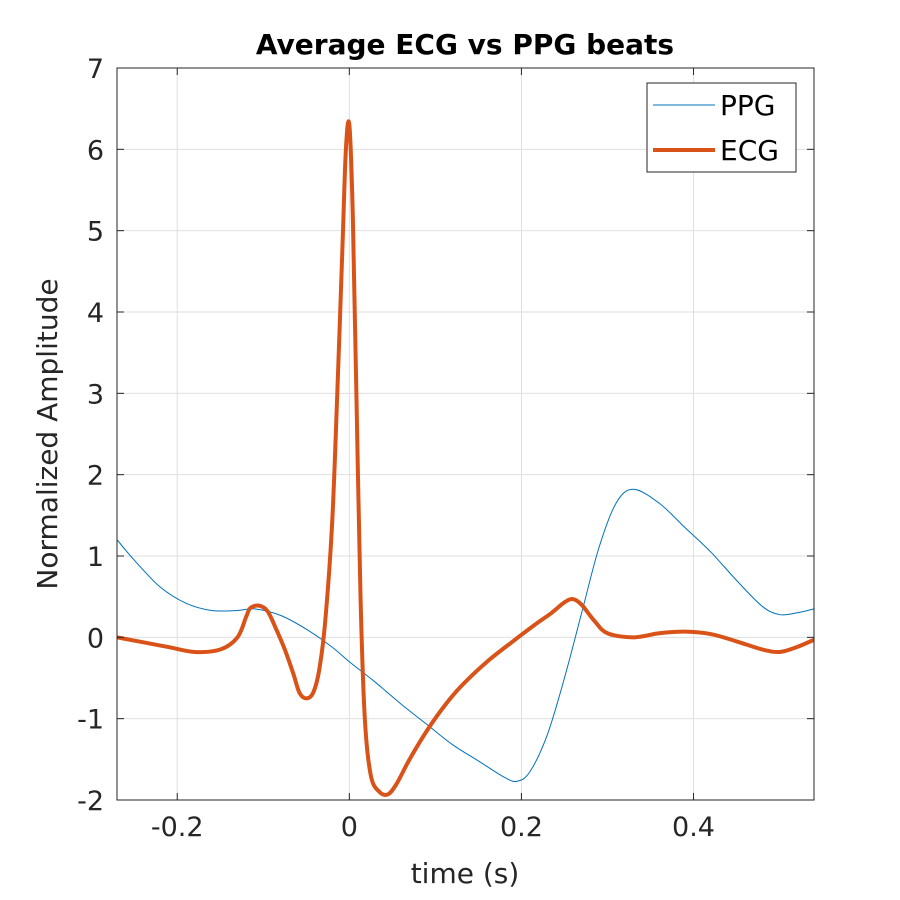 Image resolution: width=900 pixels, height=900 pixels. What do you see at coordinates (95, 476) in the screenshot?
I see `y-tick-label: 2` at bounding box center [95, 476].